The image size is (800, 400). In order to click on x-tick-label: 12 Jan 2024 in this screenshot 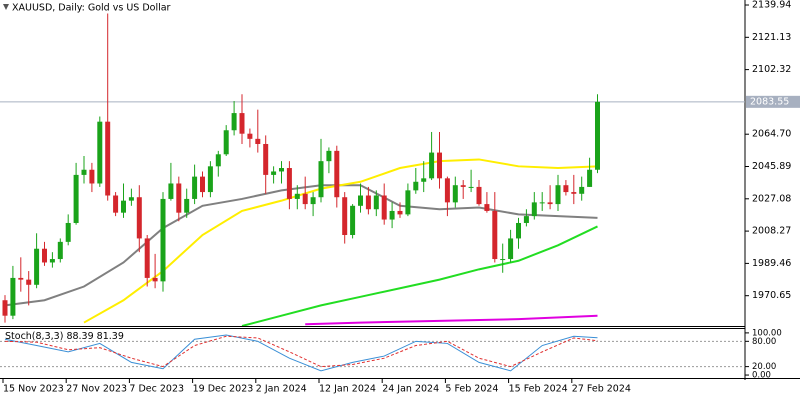, I will do `click(347, 389)`.